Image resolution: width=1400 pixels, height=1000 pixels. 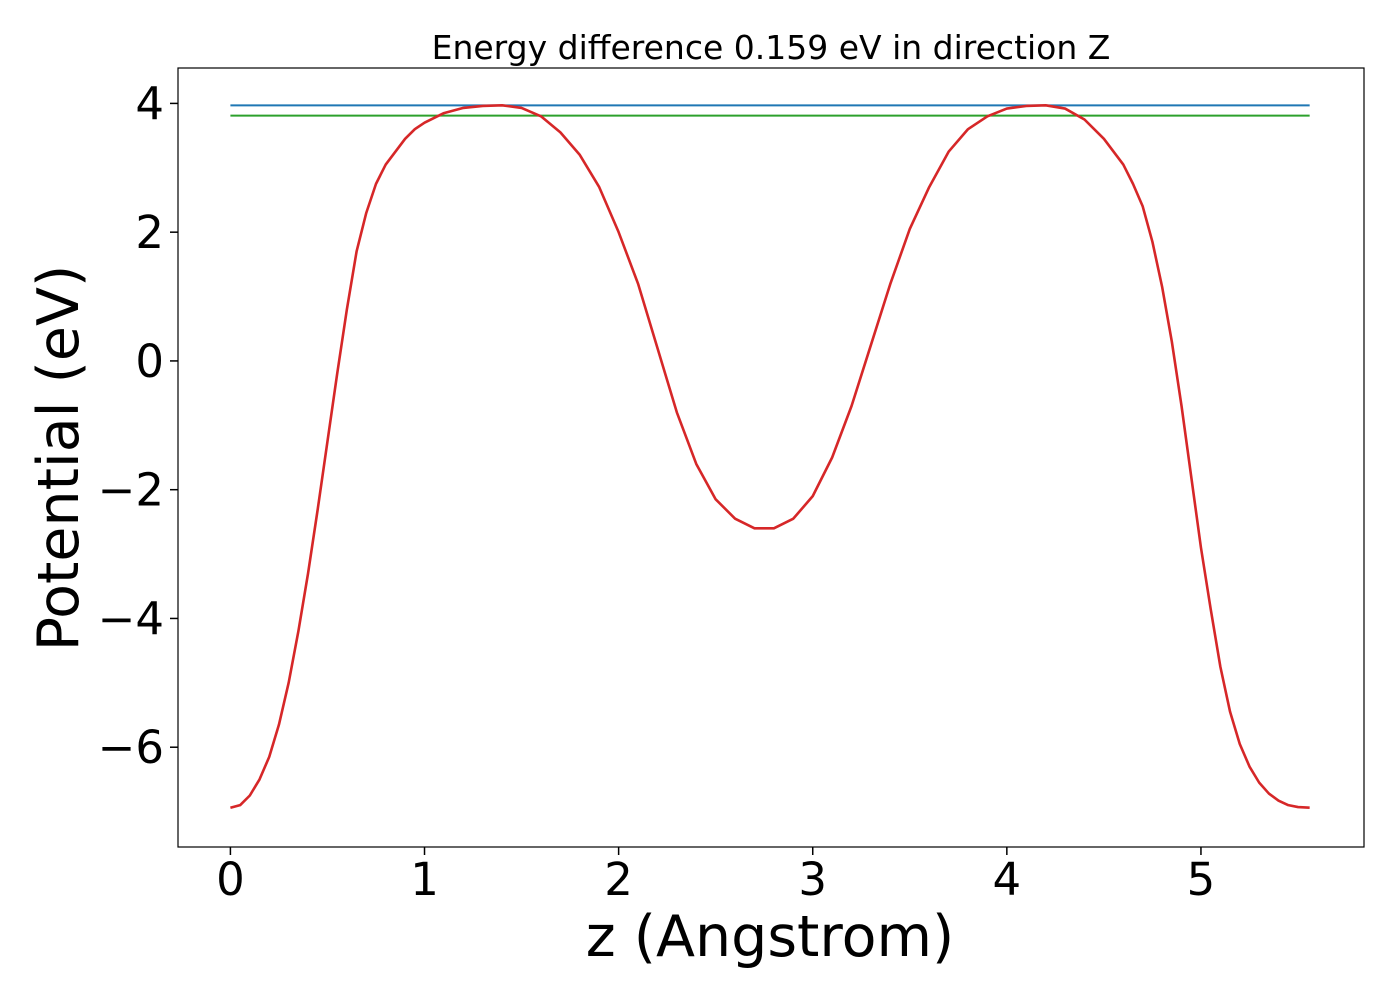 I want to click on x-tick-label-2: 2, so click(x=618, y=879).